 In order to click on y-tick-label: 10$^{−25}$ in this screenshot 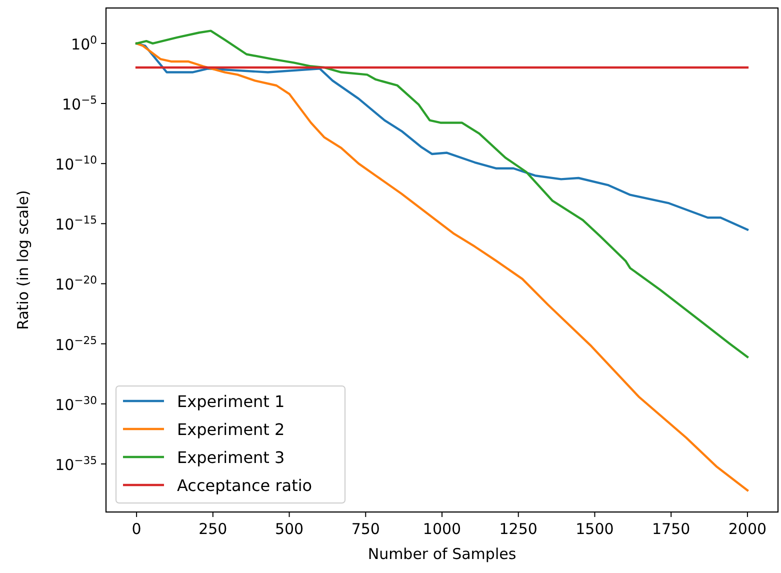, I will do `click(76, 343)`.